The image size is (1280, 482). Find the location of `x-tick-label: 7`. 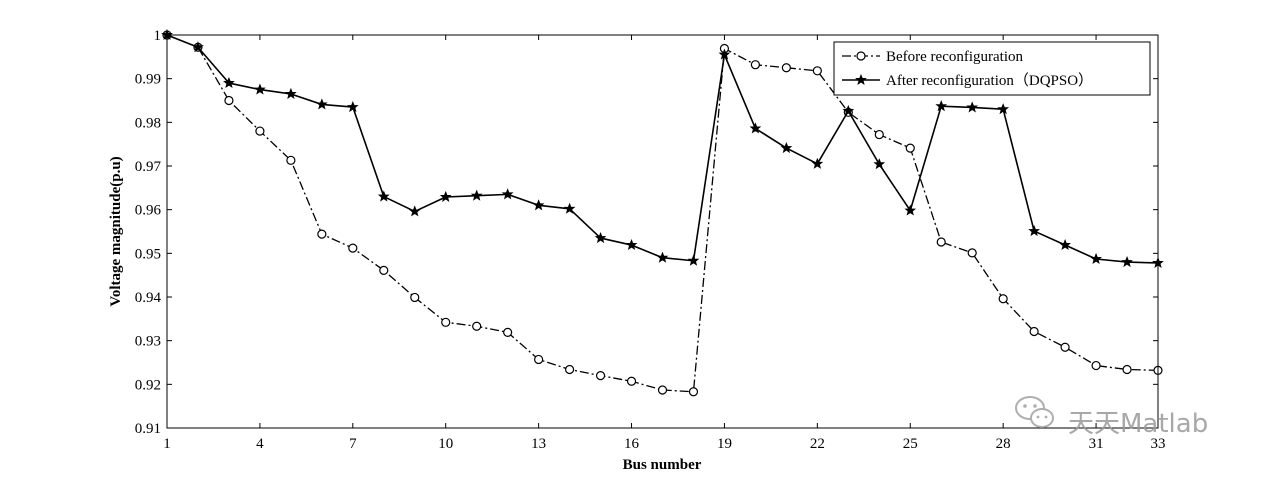

x-tick-label: 7 is located at coordinates (353, 444).